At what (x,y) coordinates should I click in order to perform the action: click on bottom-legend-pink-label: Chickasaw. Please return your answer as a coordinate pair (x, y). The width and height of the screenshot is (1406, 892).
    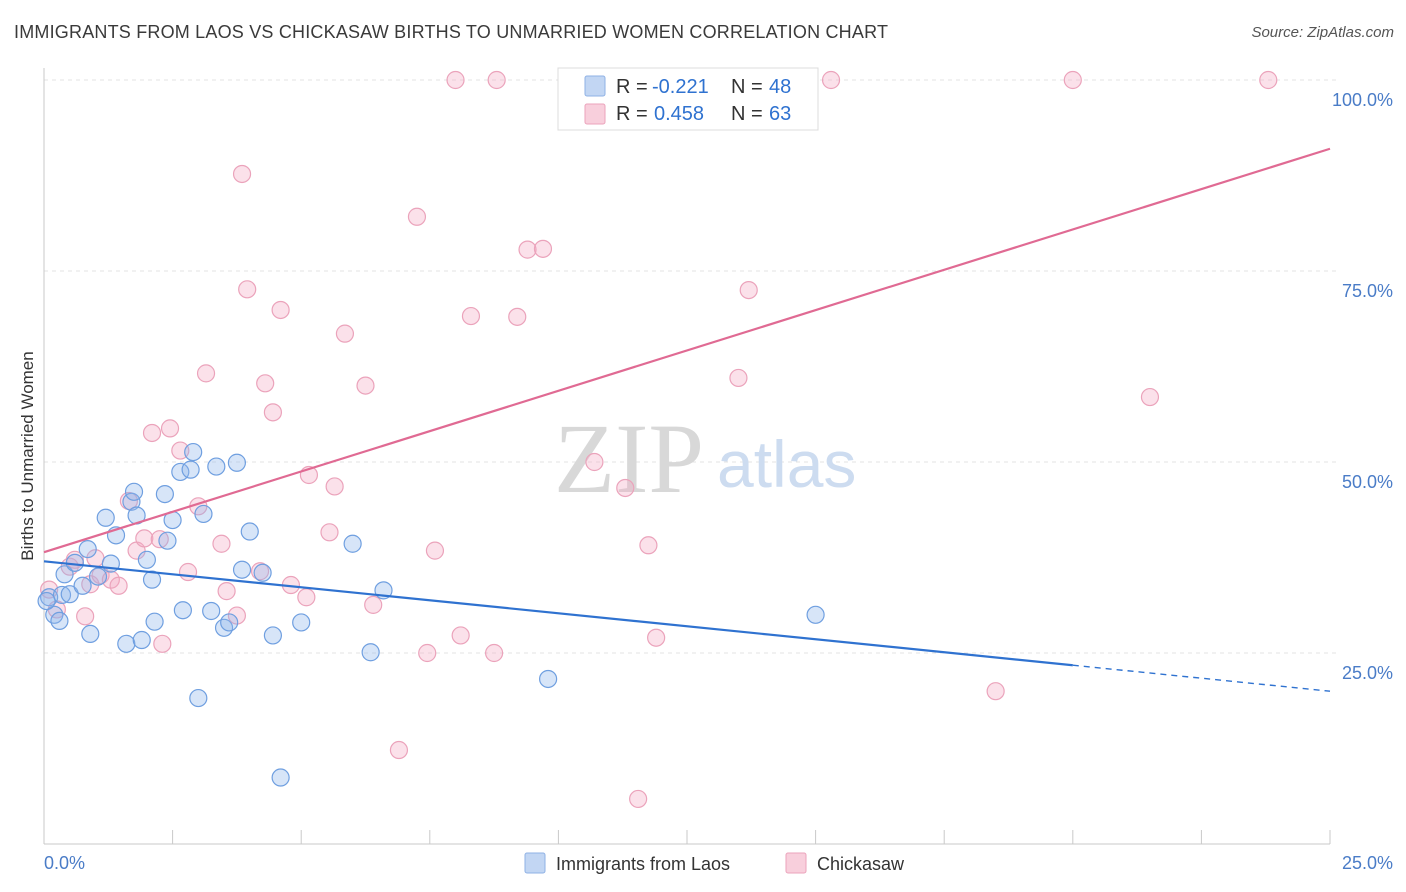
    Looking at the image, I should click on (861, 864).